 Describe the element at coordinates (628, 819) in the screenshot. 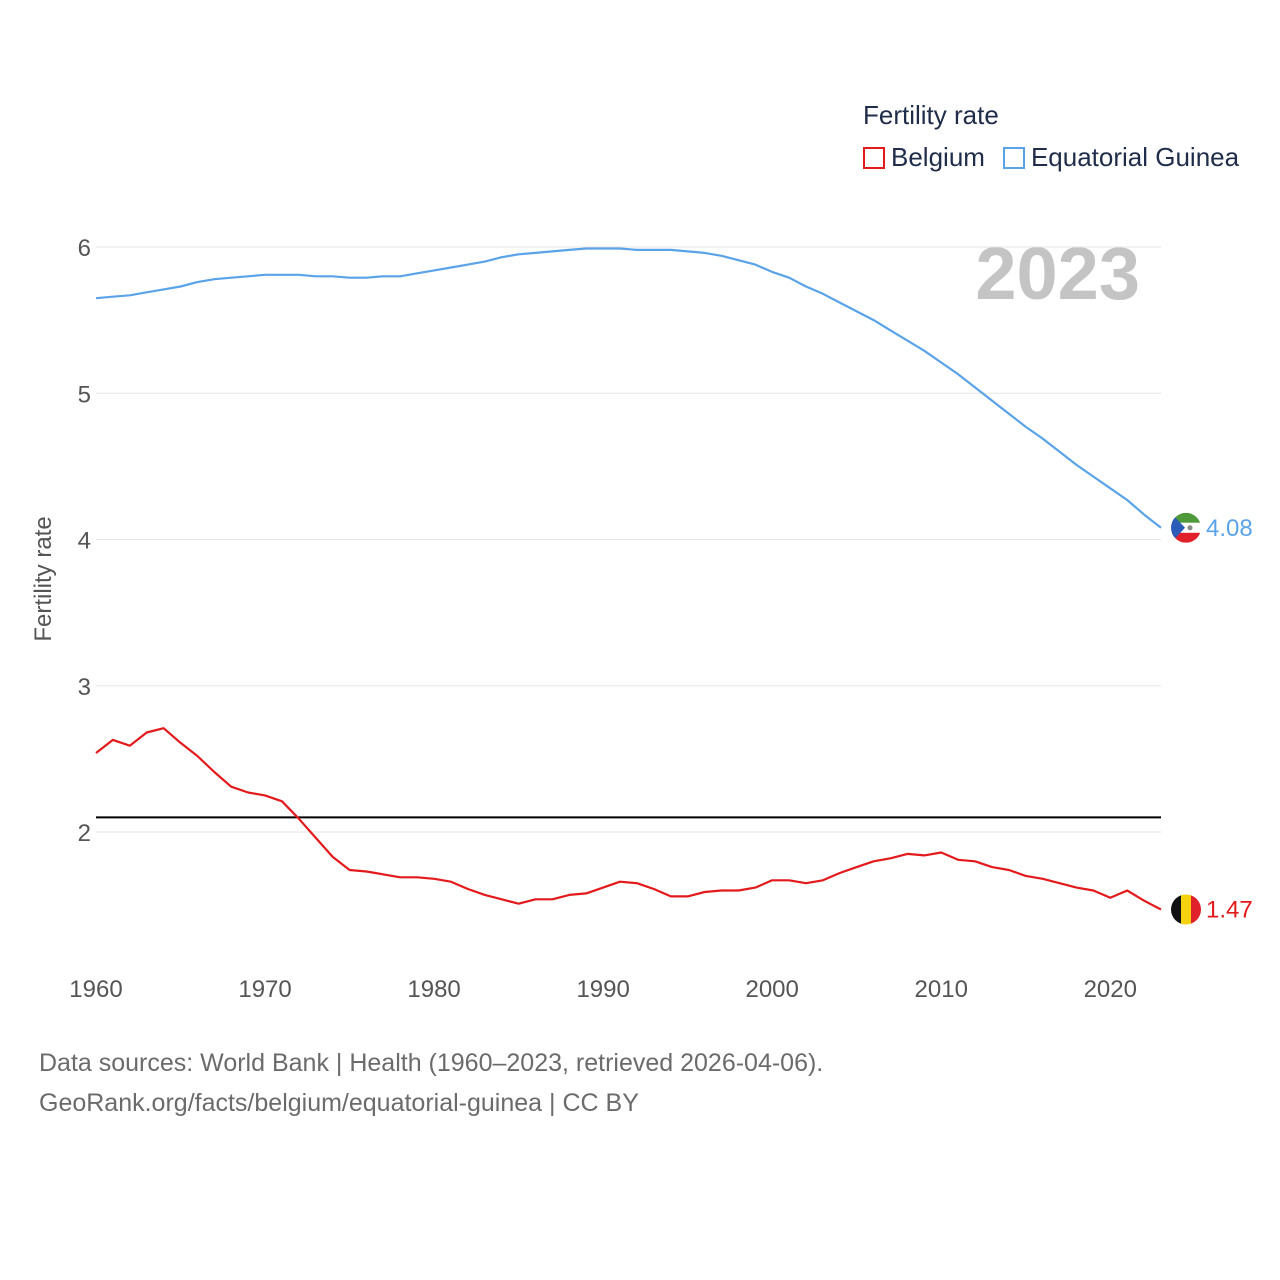

I see `series-line-belgium` at that location.